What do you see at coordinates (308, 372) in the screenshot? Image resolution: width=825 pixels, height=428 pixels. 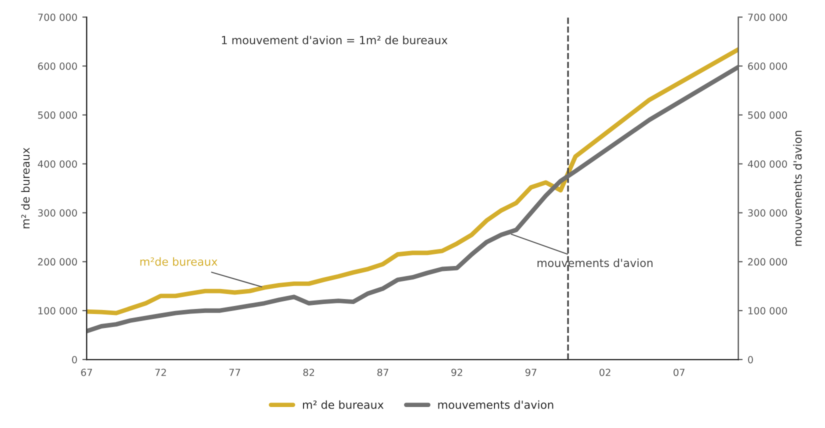 I see `x-tick-label: 82` at bounding box center [308, 372].